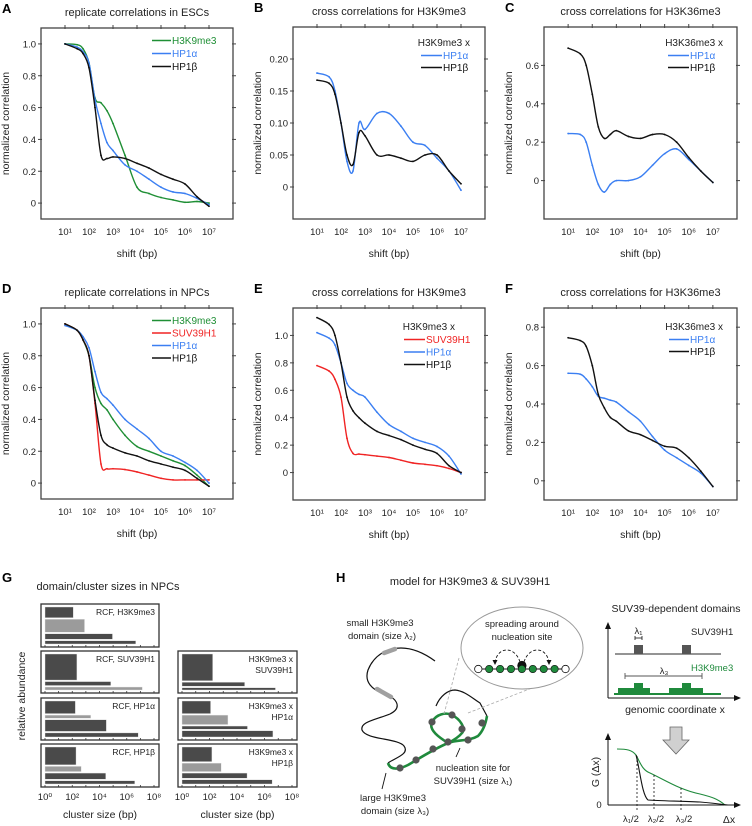 The image size is (752, 826). Describe the element at coordinates (444, 43) in the screenshot. I see `legend-title: H3K9me3 x` at that location.